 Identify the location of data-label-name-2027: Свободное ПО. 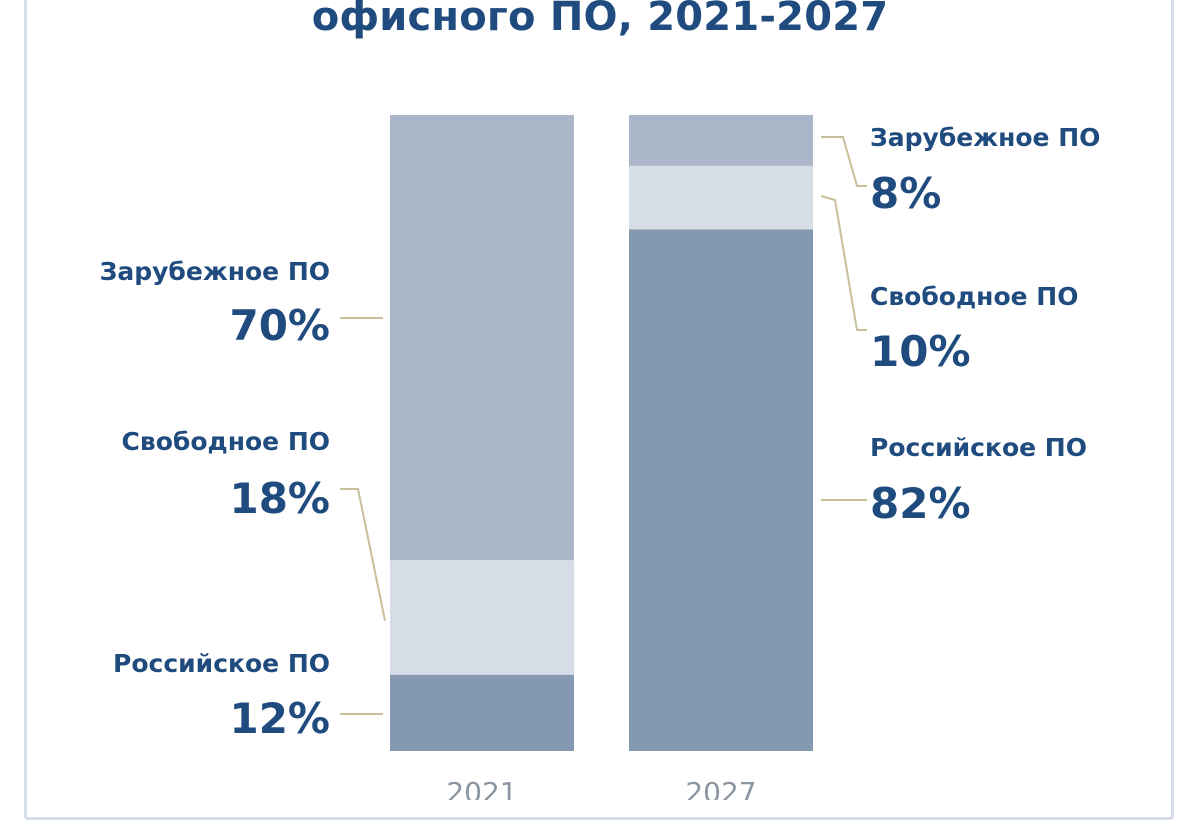
(974, 296).